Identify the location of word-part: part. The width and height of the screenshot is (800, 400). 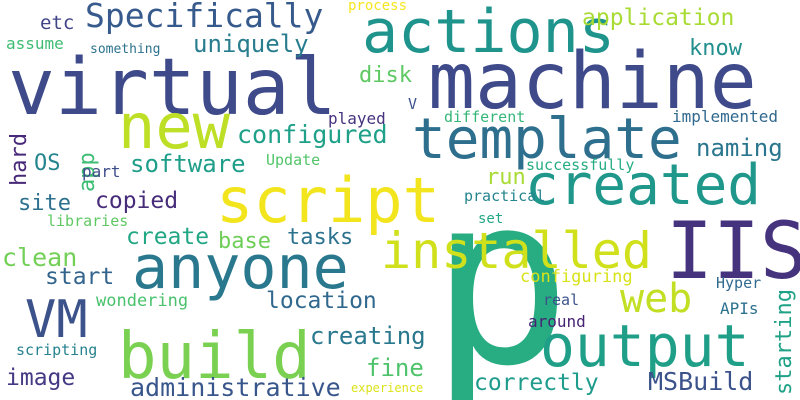
(101, 171).